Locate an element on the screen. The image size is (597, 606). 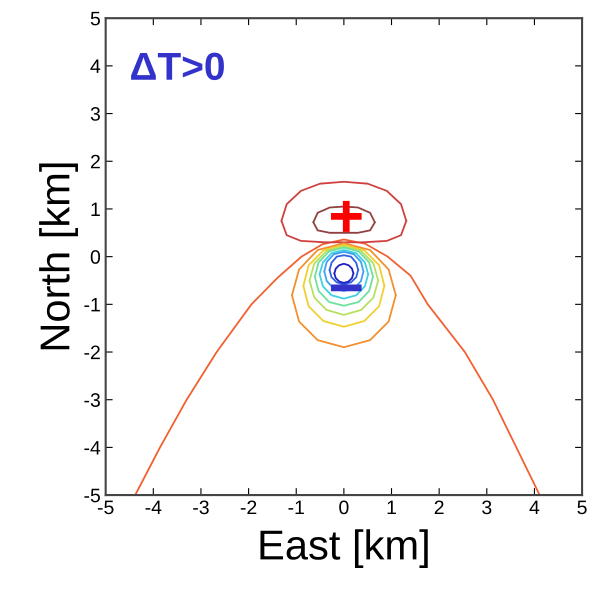
x-axis-title: East [km] is located at coordinates (344, 548).